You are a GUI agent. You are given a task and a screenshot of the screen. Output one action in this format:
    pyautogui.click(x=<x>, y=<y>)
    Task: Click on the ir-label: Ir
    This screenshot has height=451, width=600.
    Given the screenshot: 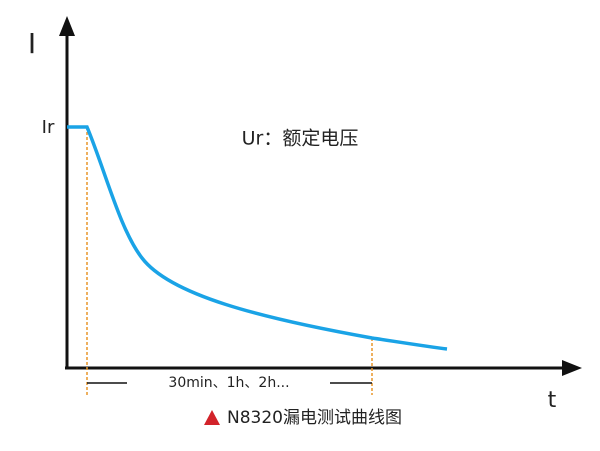 What is the action you would take?
    pyautogui.click(x=48, y=127)
    